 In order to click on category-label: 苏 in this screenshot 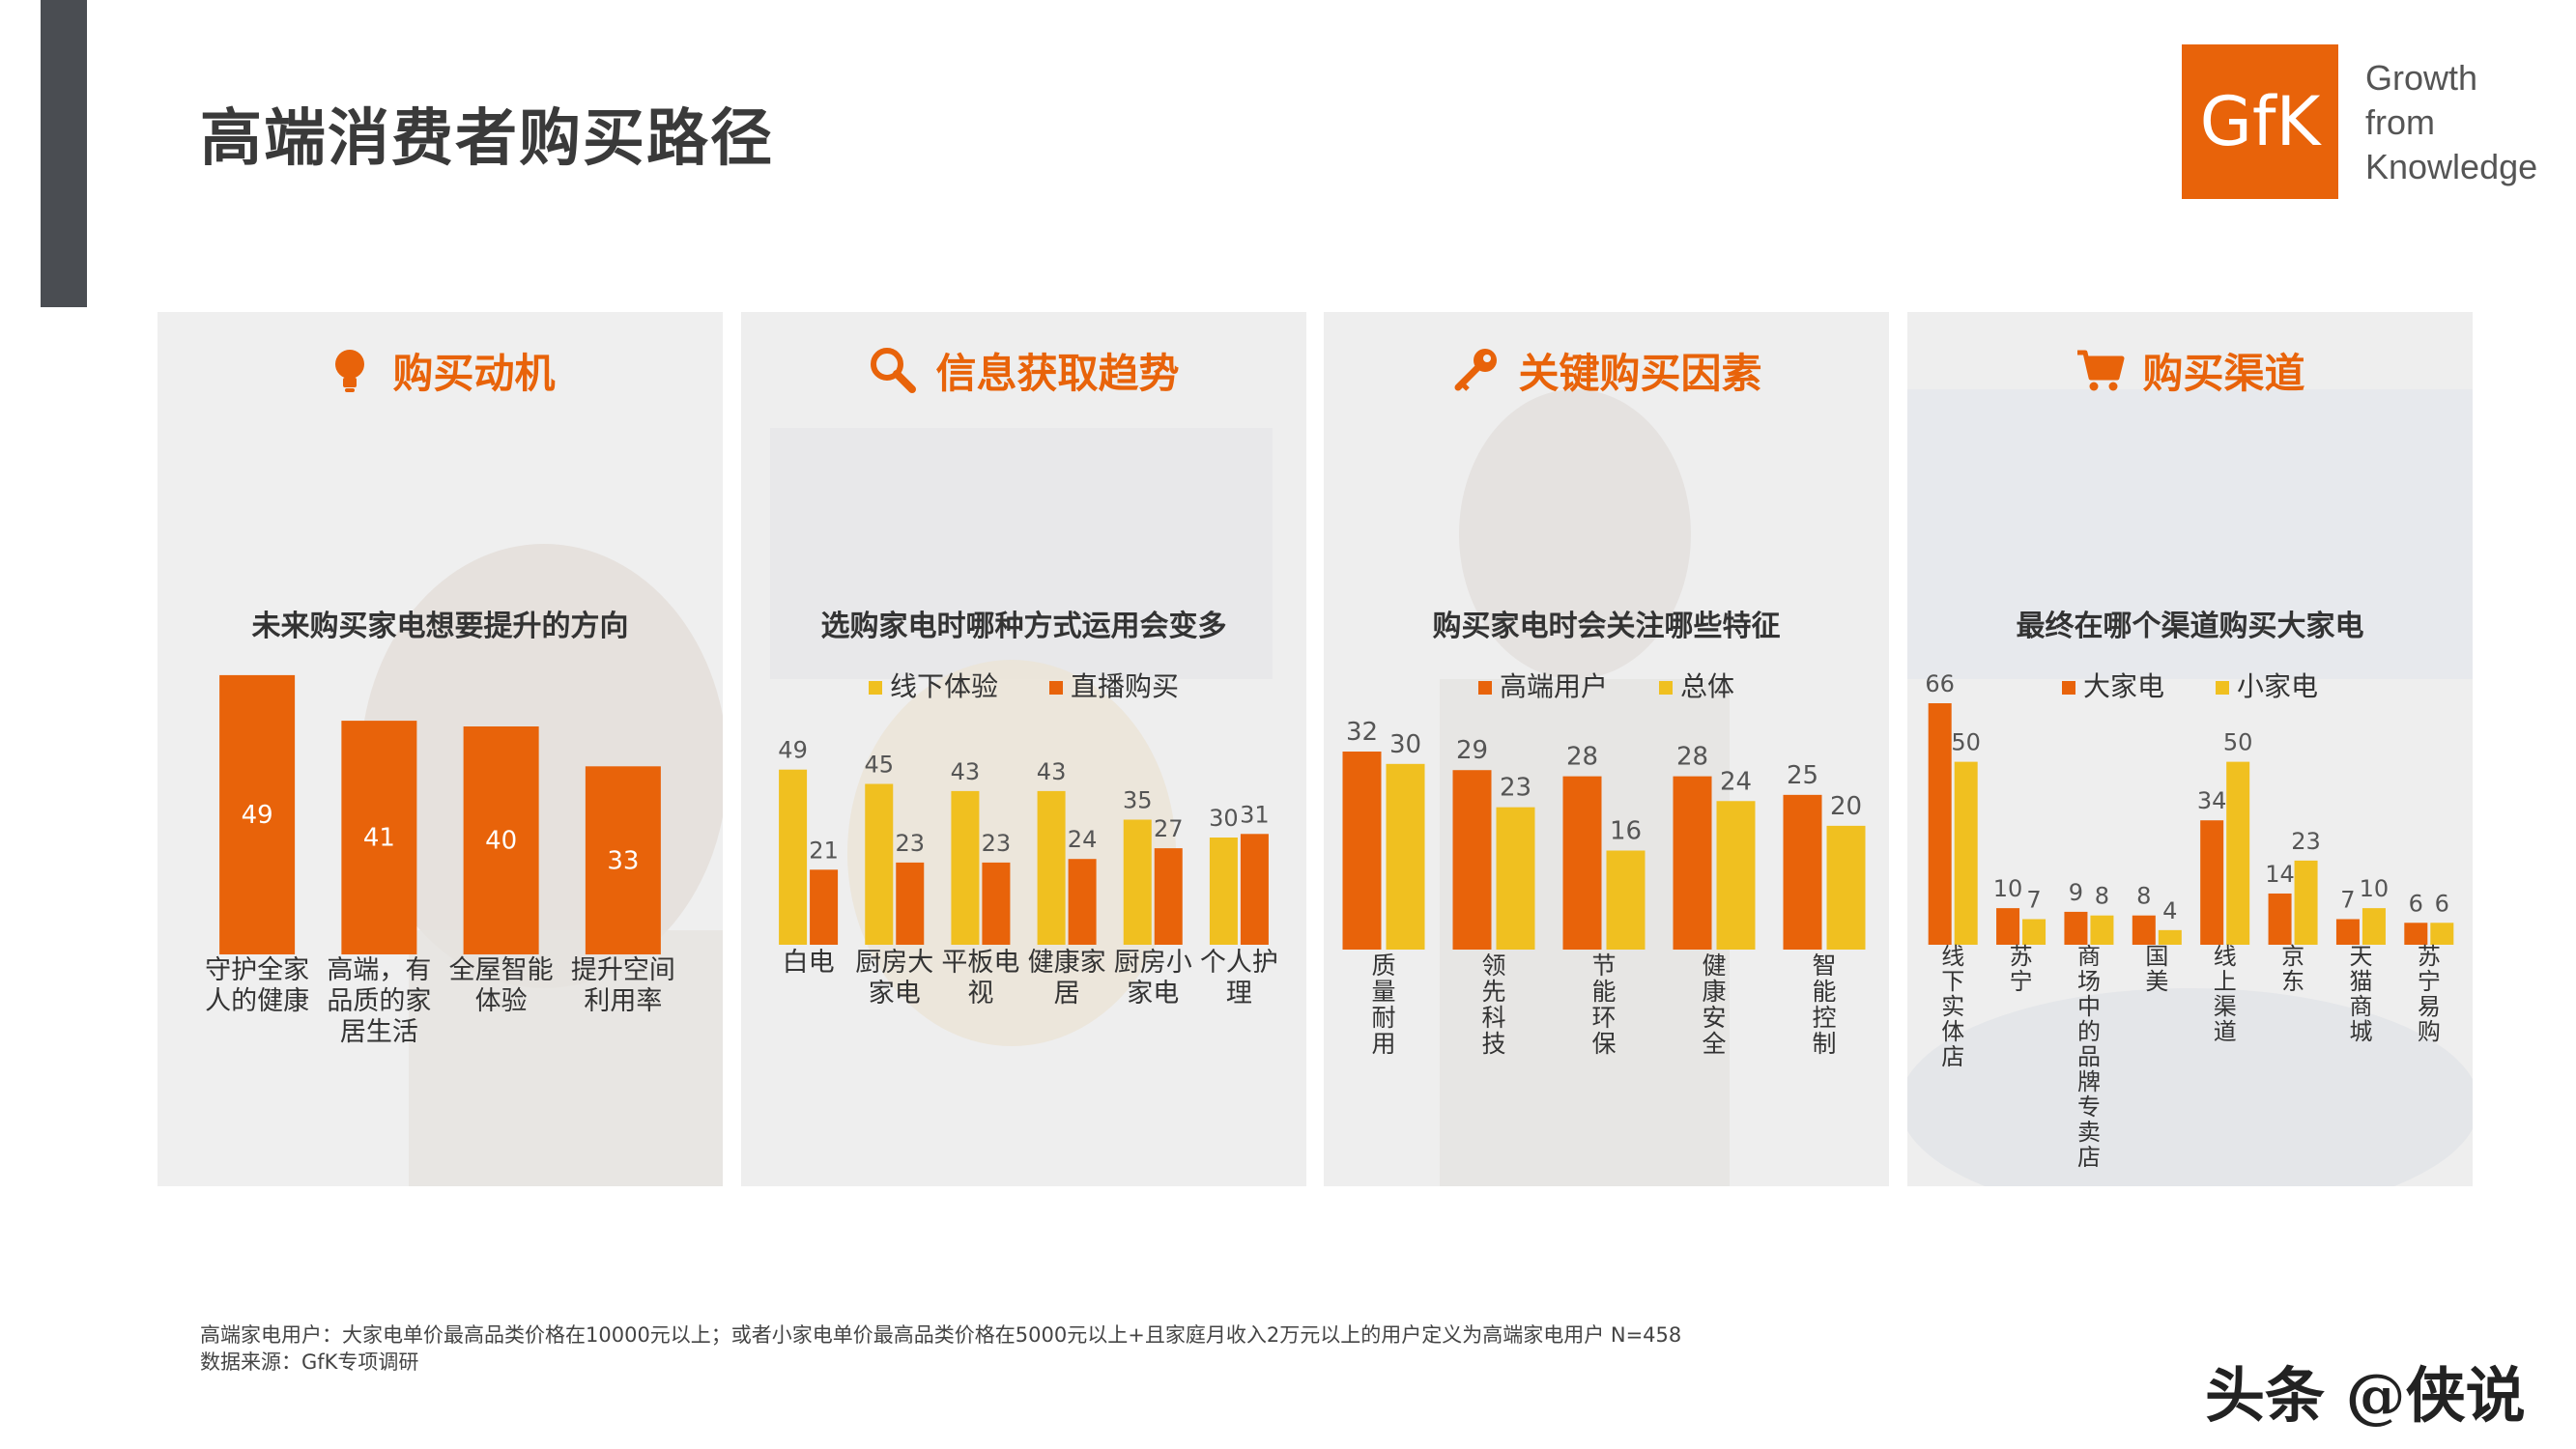, I will do `click(2022, 956)`.